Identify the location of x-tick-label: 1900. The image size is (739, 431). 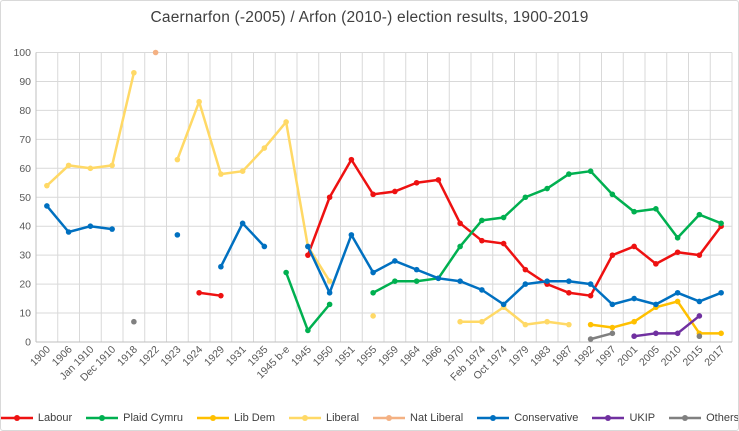
(40, 356).